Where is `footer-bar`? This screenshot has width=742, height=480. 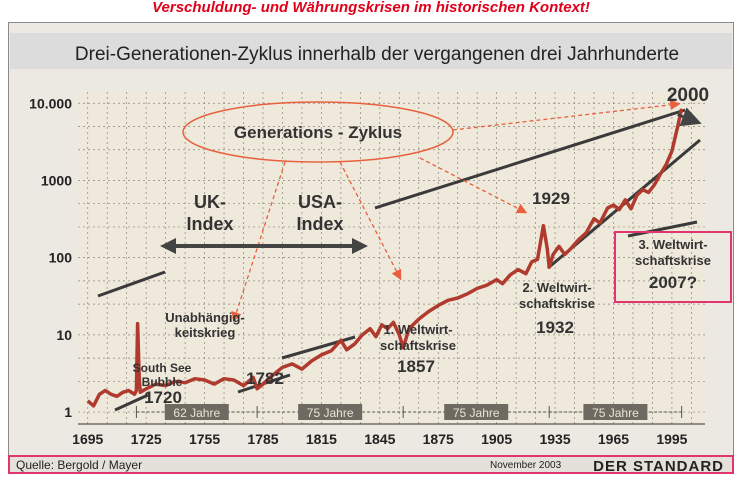
footer-bar is located at coordinates (371, 464).